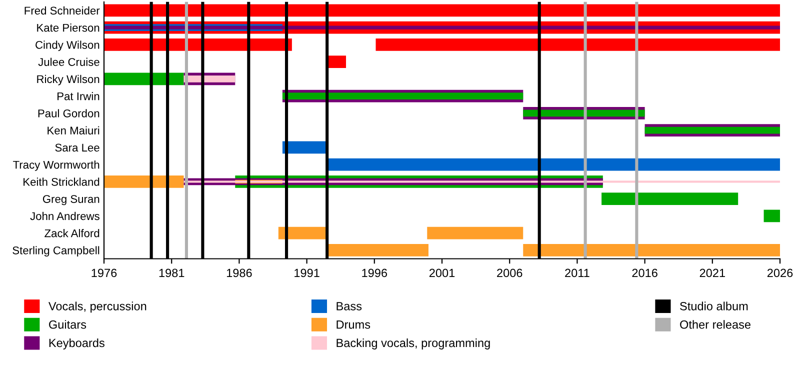 The width and height of the screenshot is (800, 375). I want to click on x-tick-label: 2001, so click(442, 273).